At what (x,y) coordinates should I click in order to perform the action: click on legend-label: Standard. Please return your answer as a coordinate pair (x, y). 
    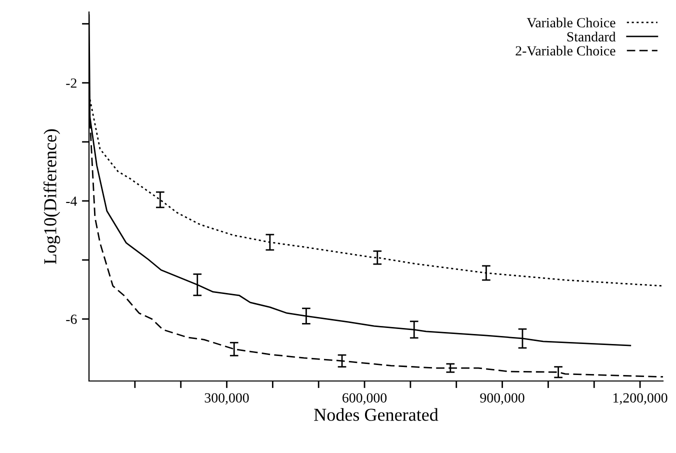
    Looking at the image, I should click on (591, 37).